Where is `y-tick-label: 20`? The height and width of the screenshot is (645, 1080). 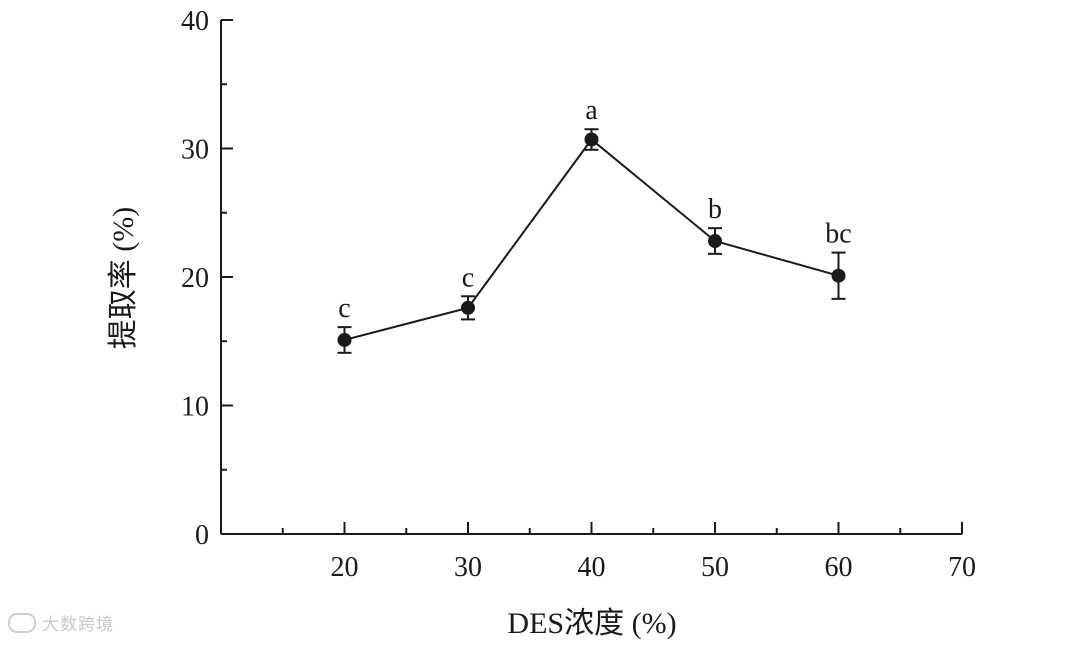
y-tick-label: 20 is located at coordinates (195, 278).